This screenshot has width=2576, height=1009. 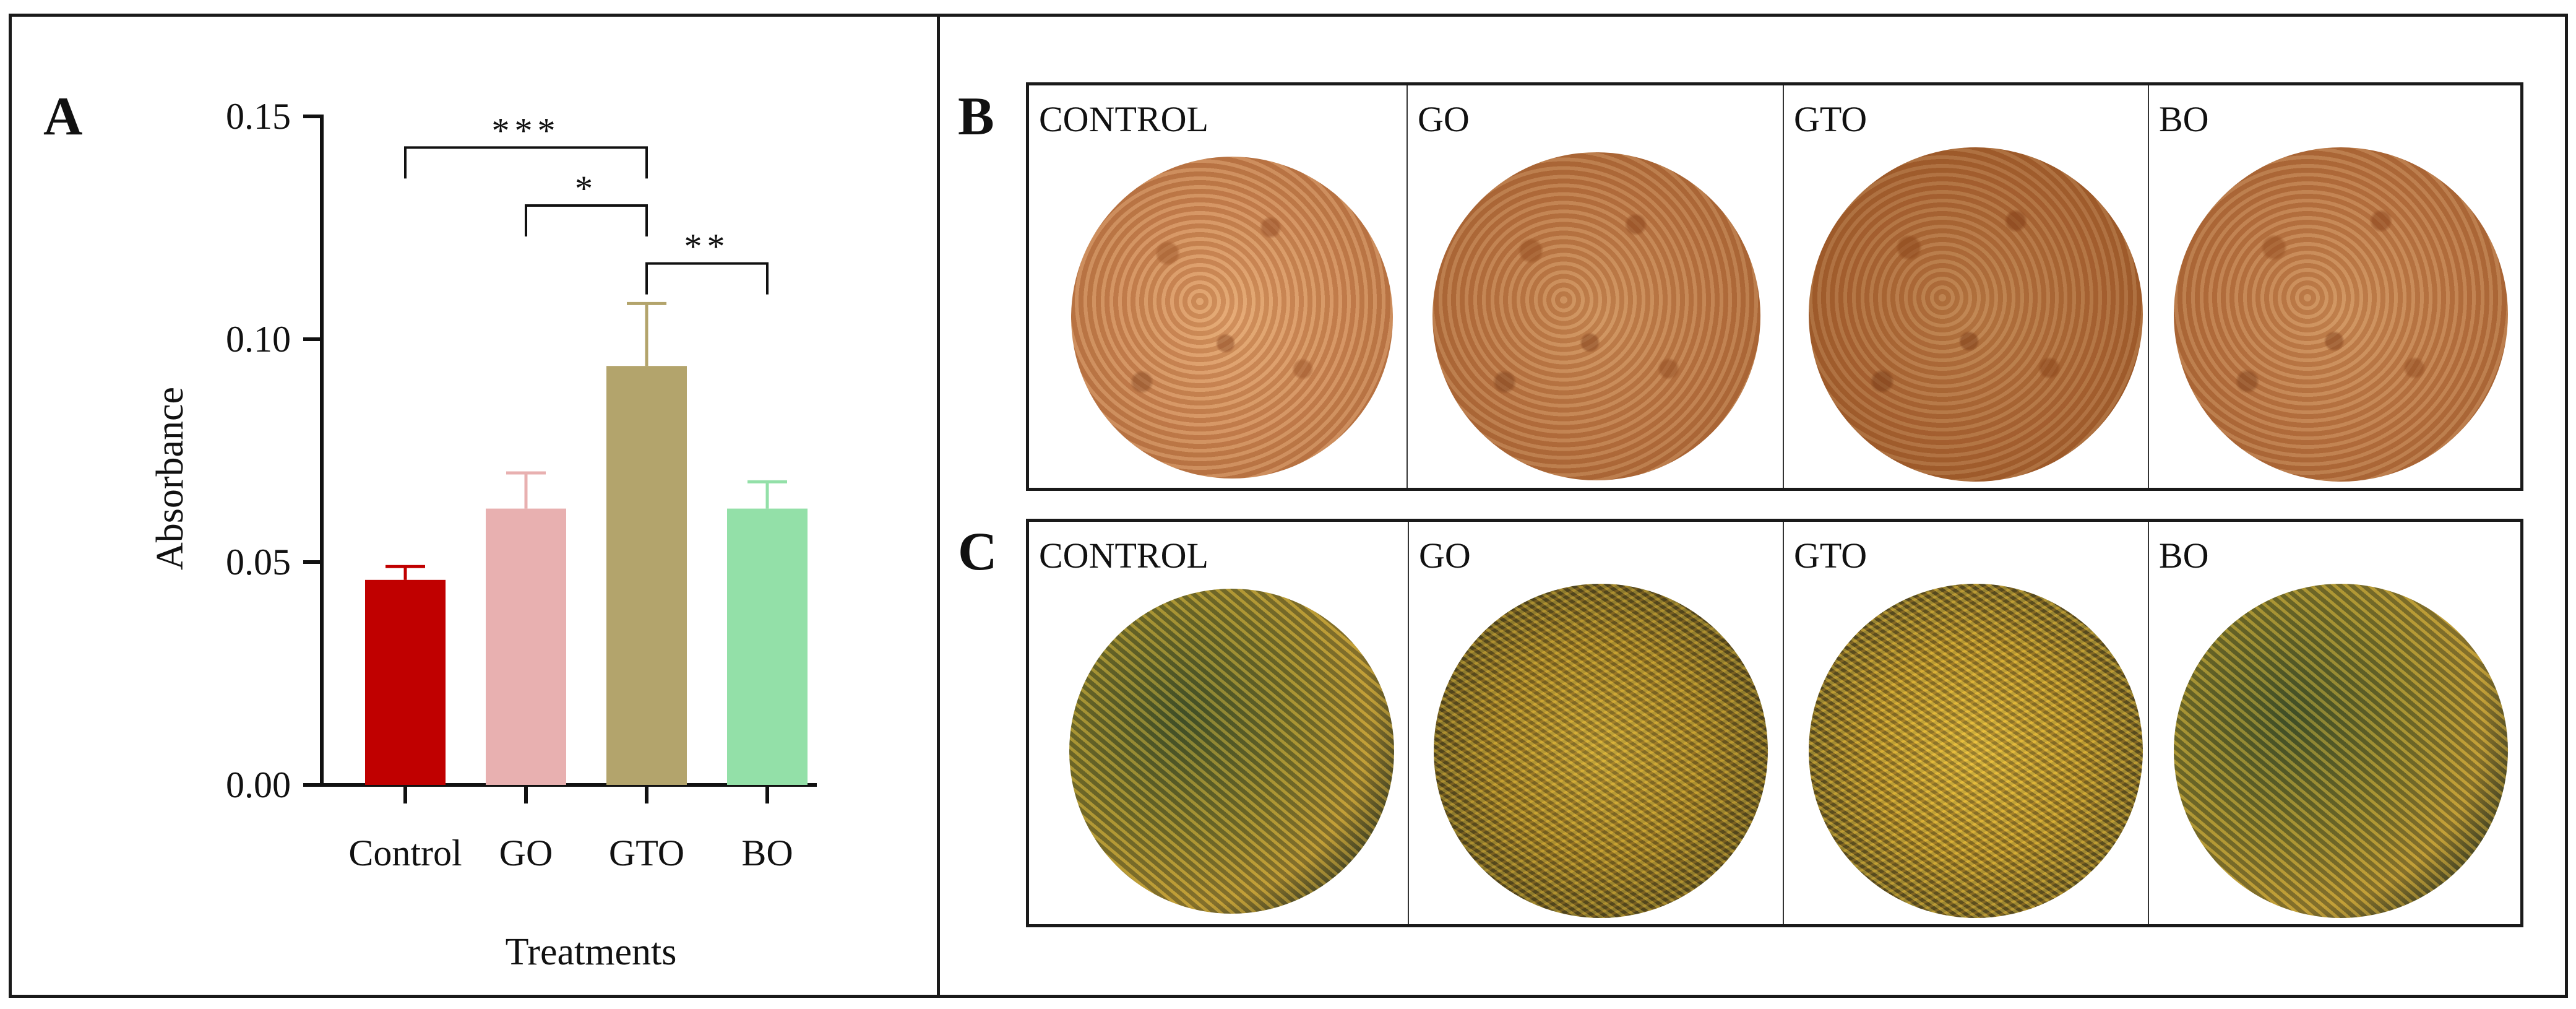 What do you see at coordinates (258, 116) in the screenshot?
I see `y-tick-label: 0.15` at bounding box center [258, 116].